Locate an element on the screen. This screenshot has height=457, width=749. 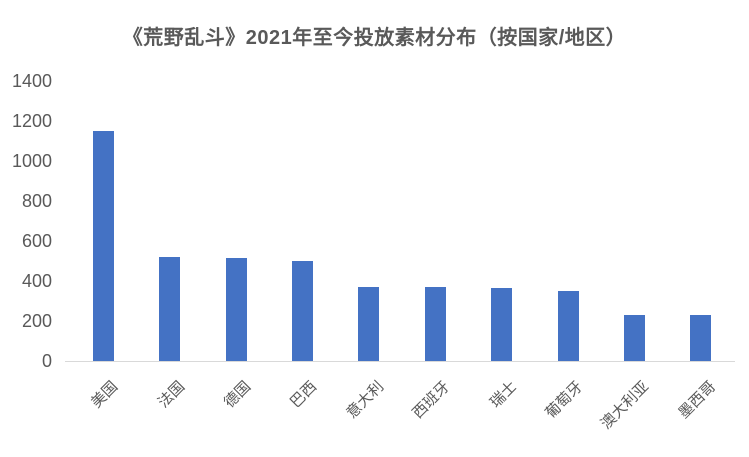
x-axis-label: 巴西 is located at coordinates (304, 395).